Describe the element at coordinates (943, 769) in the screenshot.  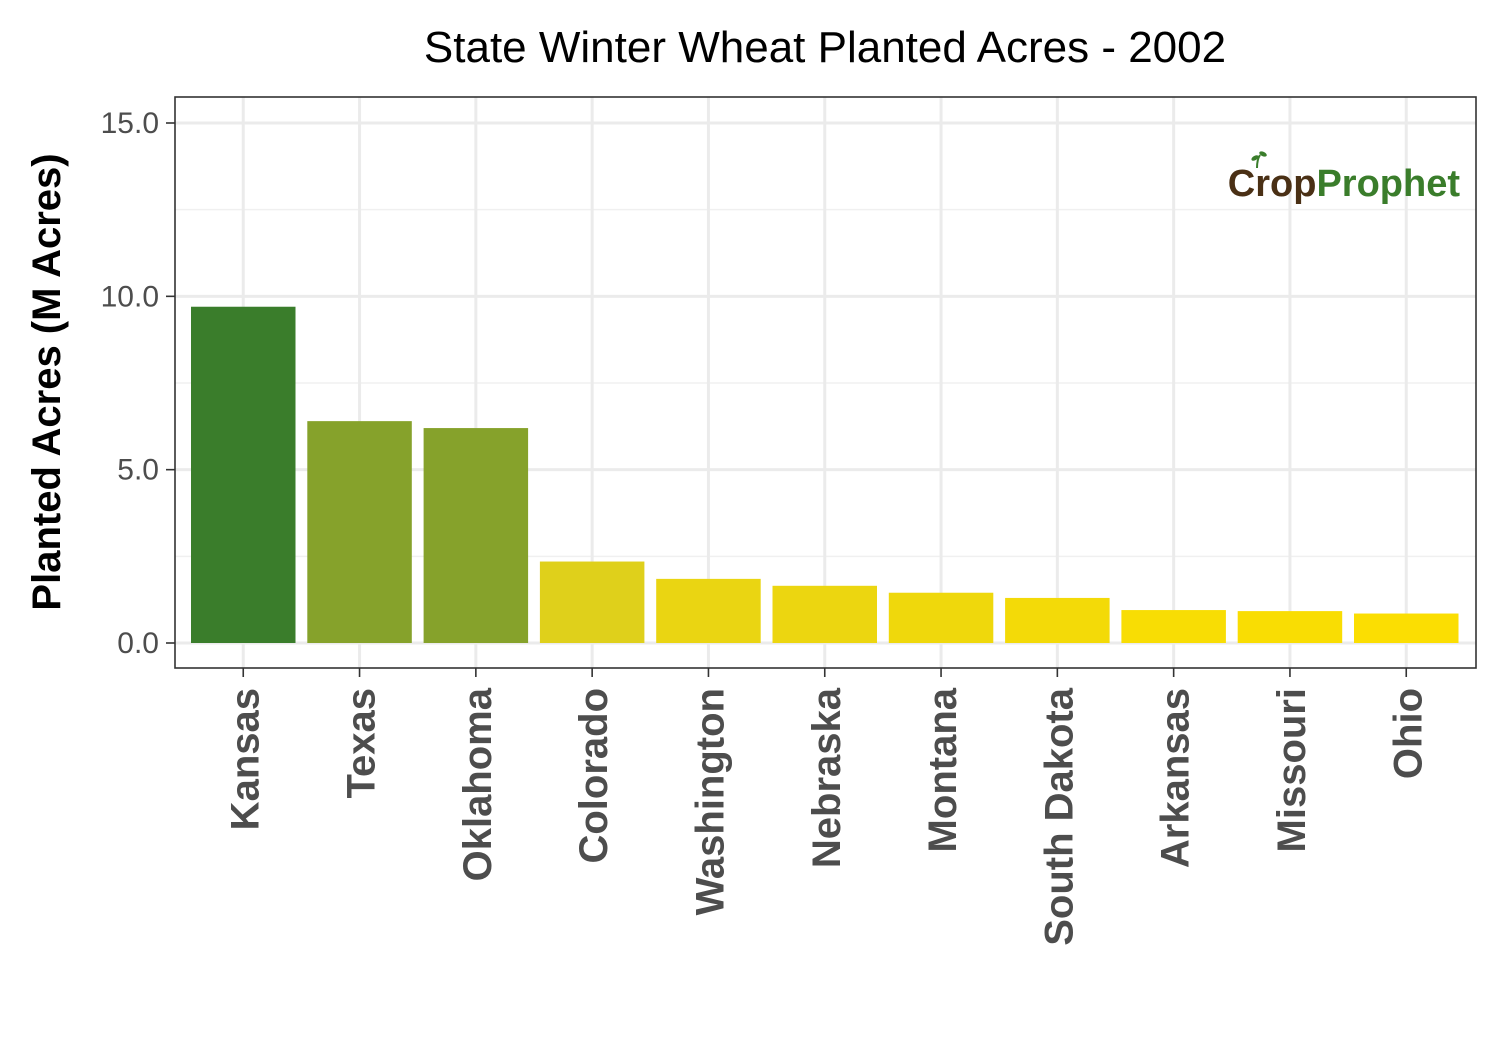
I see `x-tick-label: Montana` at that location.